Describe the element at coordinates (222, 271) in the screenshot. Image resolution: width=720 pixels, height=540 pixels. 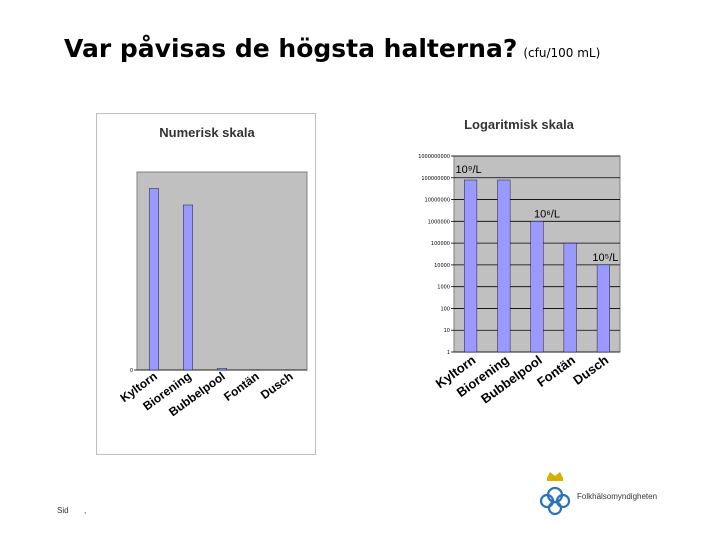
I see `plot-area` at that location.